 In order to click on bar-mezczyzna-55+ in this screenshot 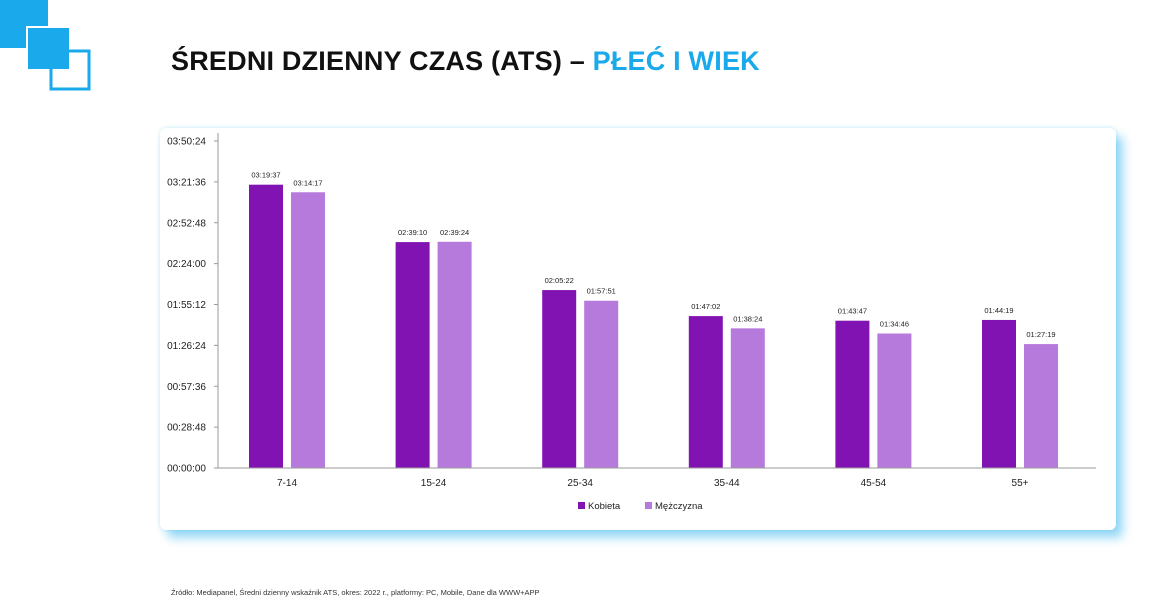, I will do `click(1041, 406)`.